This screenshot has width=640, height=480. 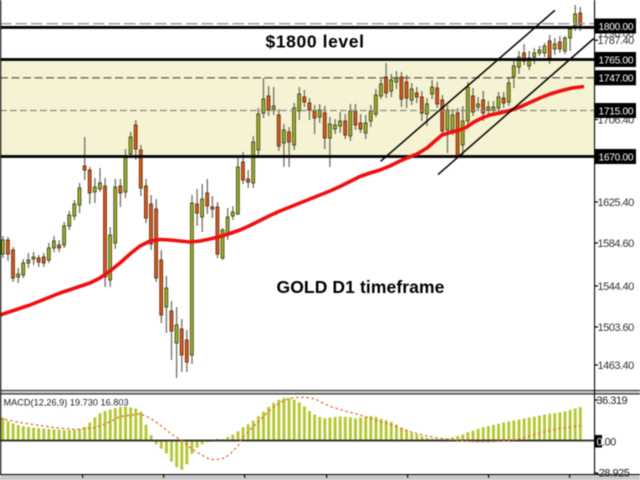 I want to click on svg-text: 1544.40, so click(x=616, y=287).